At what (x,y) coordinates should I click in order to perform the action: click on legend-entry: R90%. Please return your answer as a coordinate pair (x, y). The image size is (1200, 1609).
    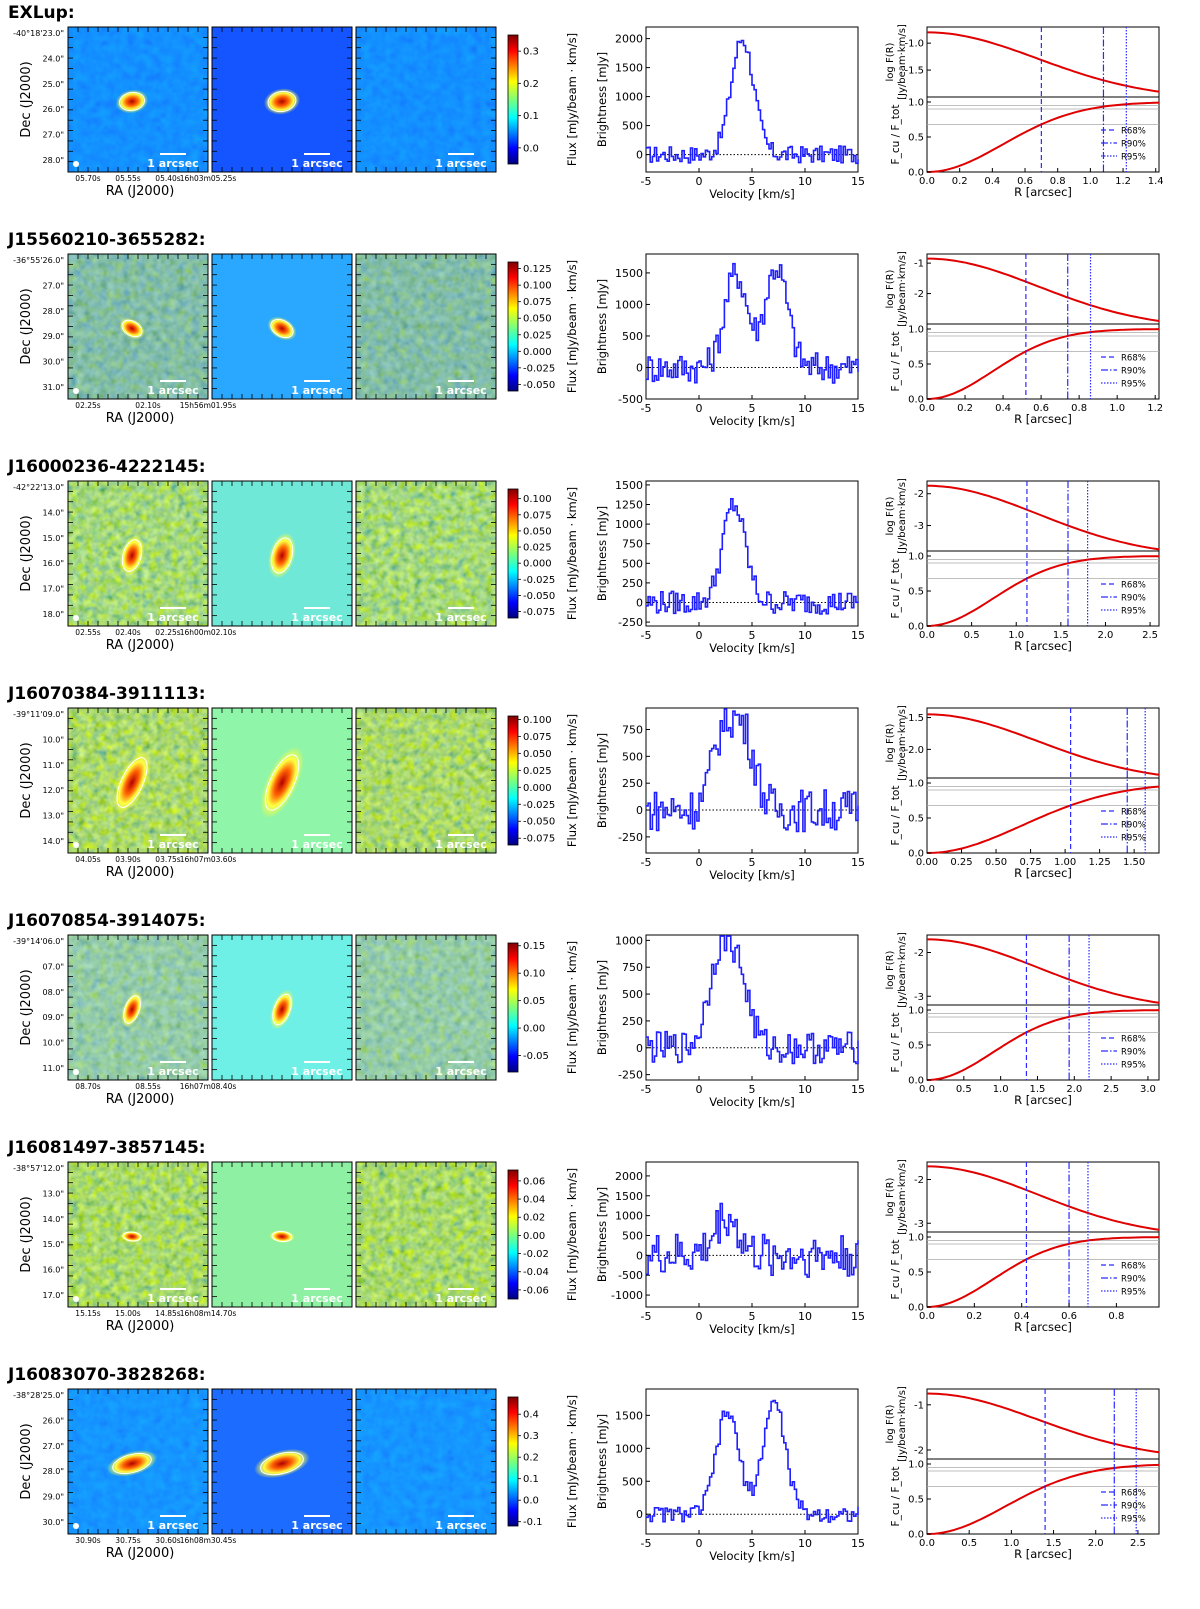
    Looking at the image, I should click on (1133, 826).